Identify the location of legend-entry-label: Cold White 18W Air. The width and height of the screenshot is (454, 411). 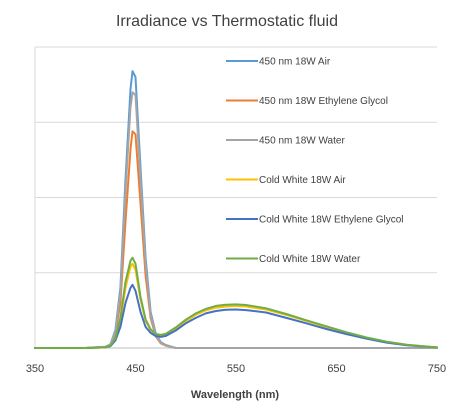
(302, 180).